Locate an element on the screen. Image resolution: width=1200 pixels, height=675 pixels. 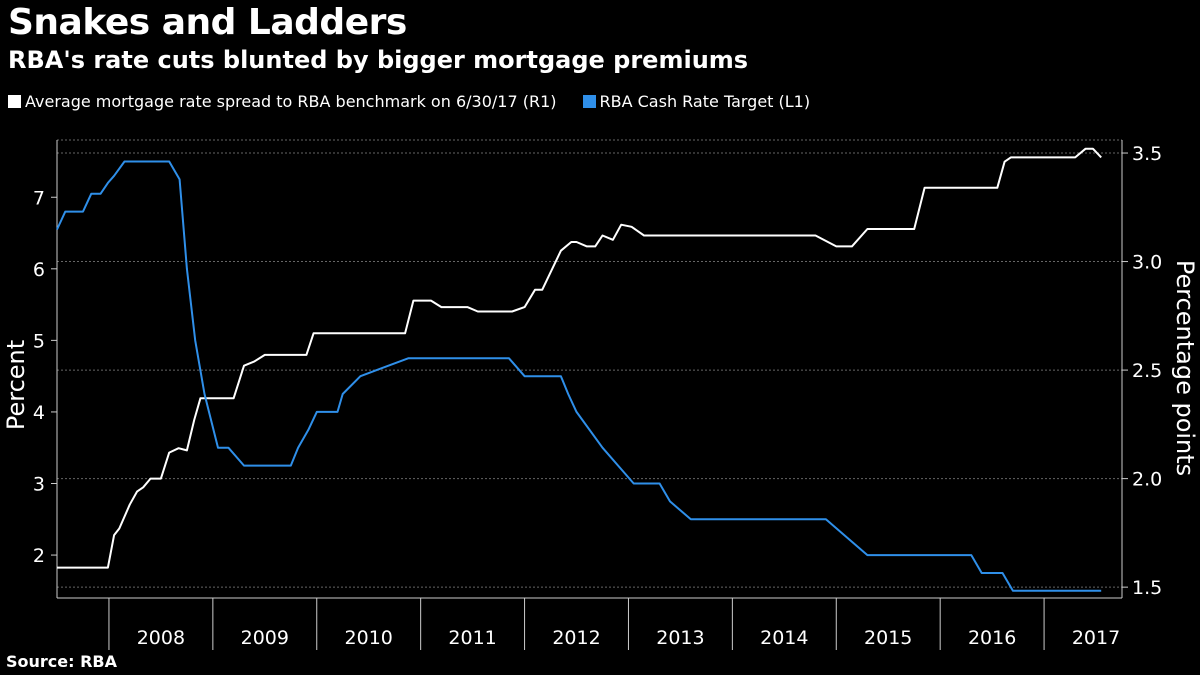
left-tick-label-0: 2 is located at coordinates (39, 556).